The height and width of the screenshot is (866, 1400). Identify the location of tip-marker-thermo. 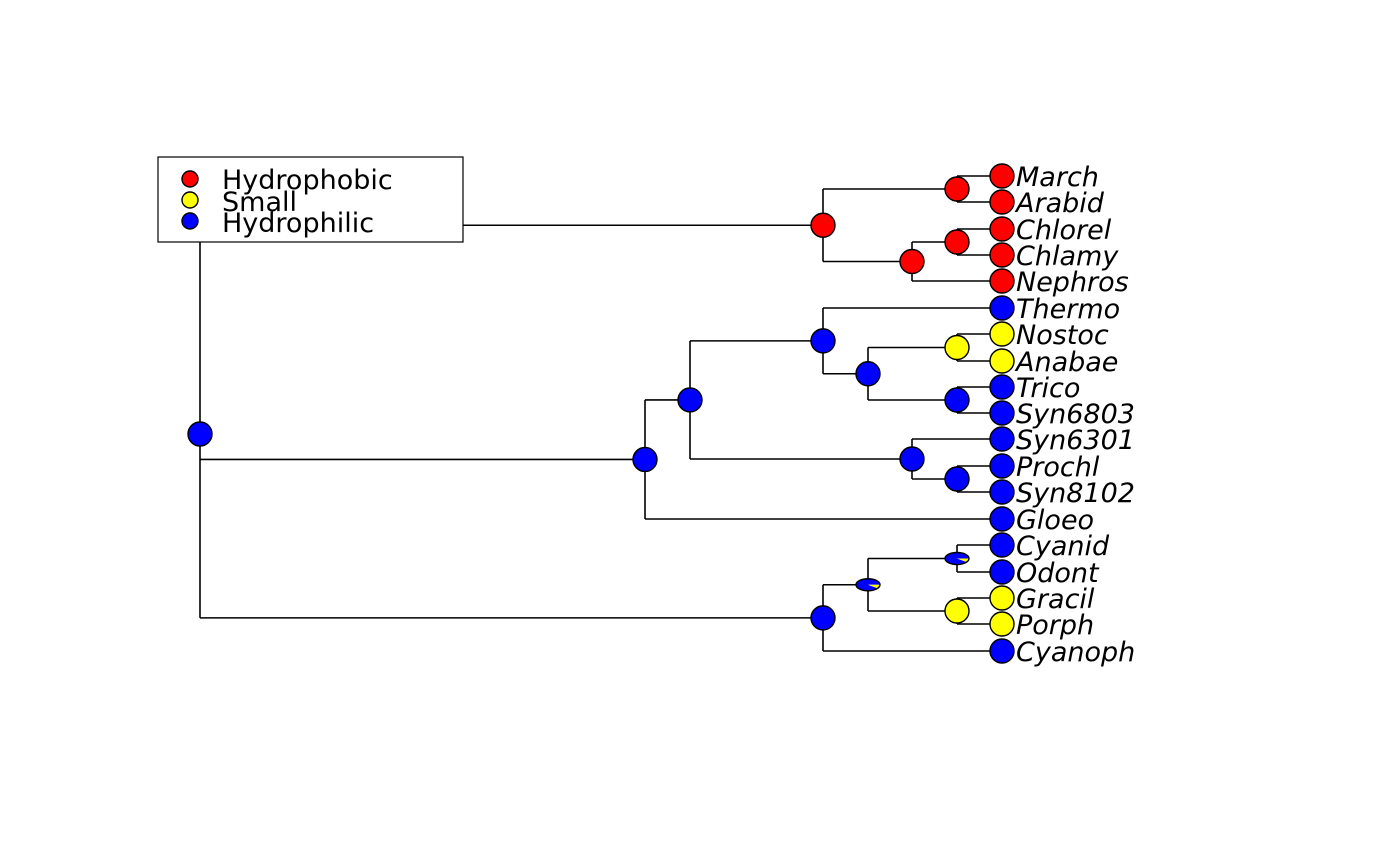
(1002, 308).